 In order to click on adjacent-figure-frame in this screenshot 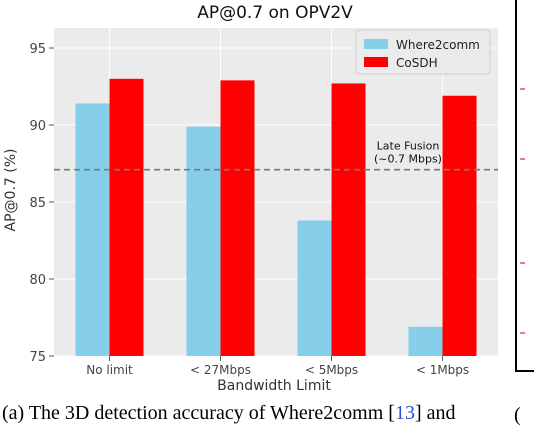, I will do `click(524, 186)`.